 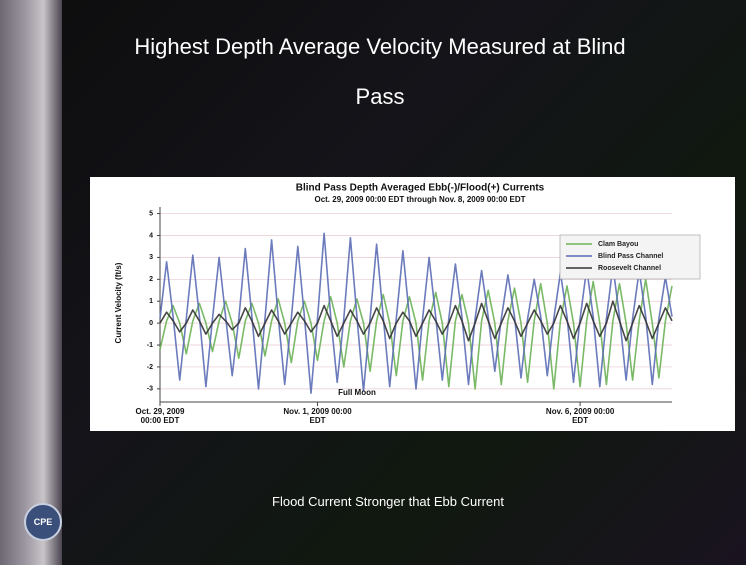 I want to click on y-axis-label: Current Velocity (ft/s), so click(x=118, y=302).